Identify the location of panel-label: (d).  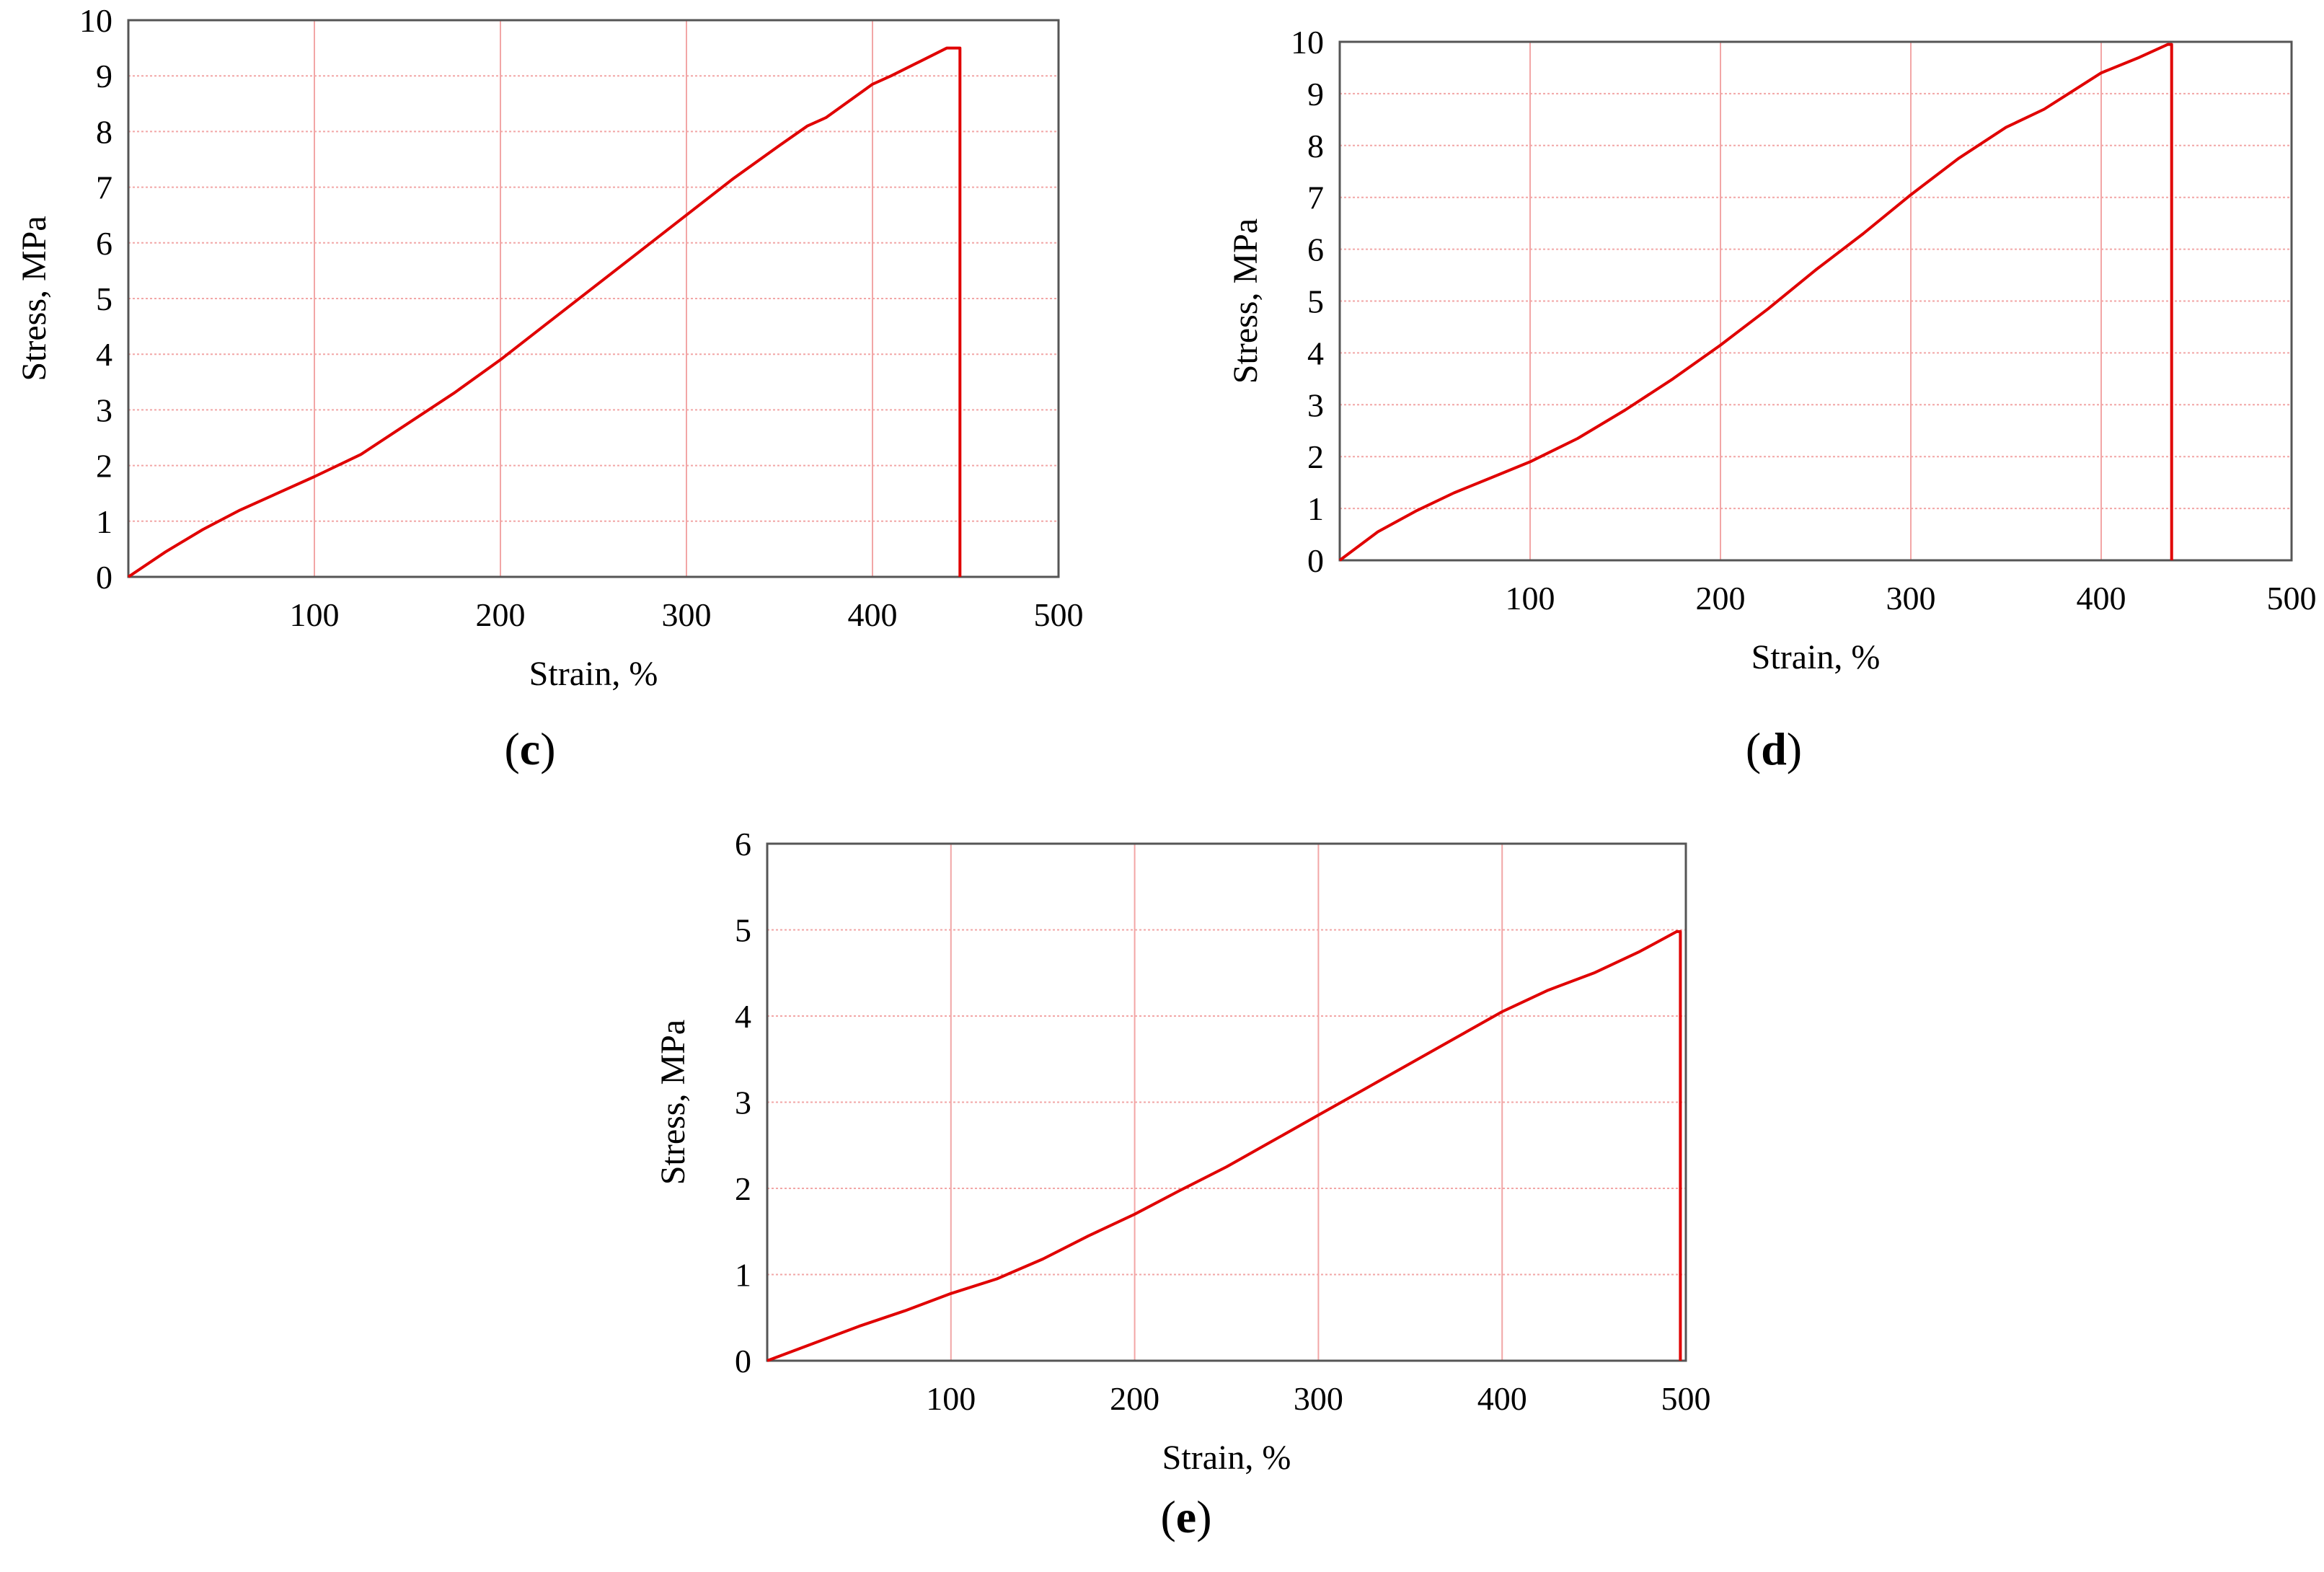
(1774, 748).